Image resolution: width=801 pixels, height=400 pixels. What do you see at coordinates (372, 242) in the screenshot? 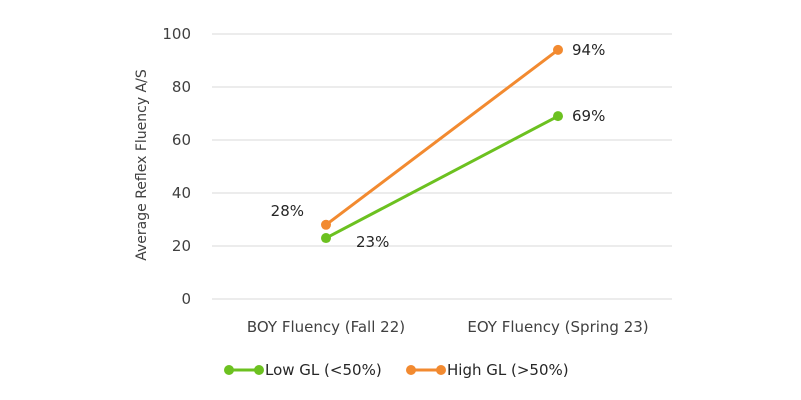
I see `data-label-0-0: 23%` at bounding box center [372, 242].